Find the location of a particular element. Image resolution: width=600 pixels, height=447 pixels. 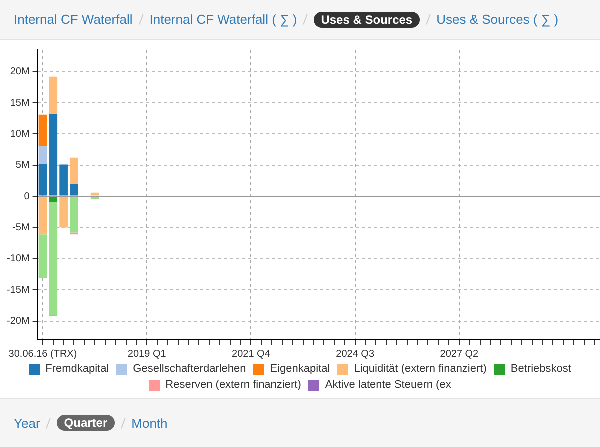

y-tick-label: -15M is located at coordinates (18, 290).